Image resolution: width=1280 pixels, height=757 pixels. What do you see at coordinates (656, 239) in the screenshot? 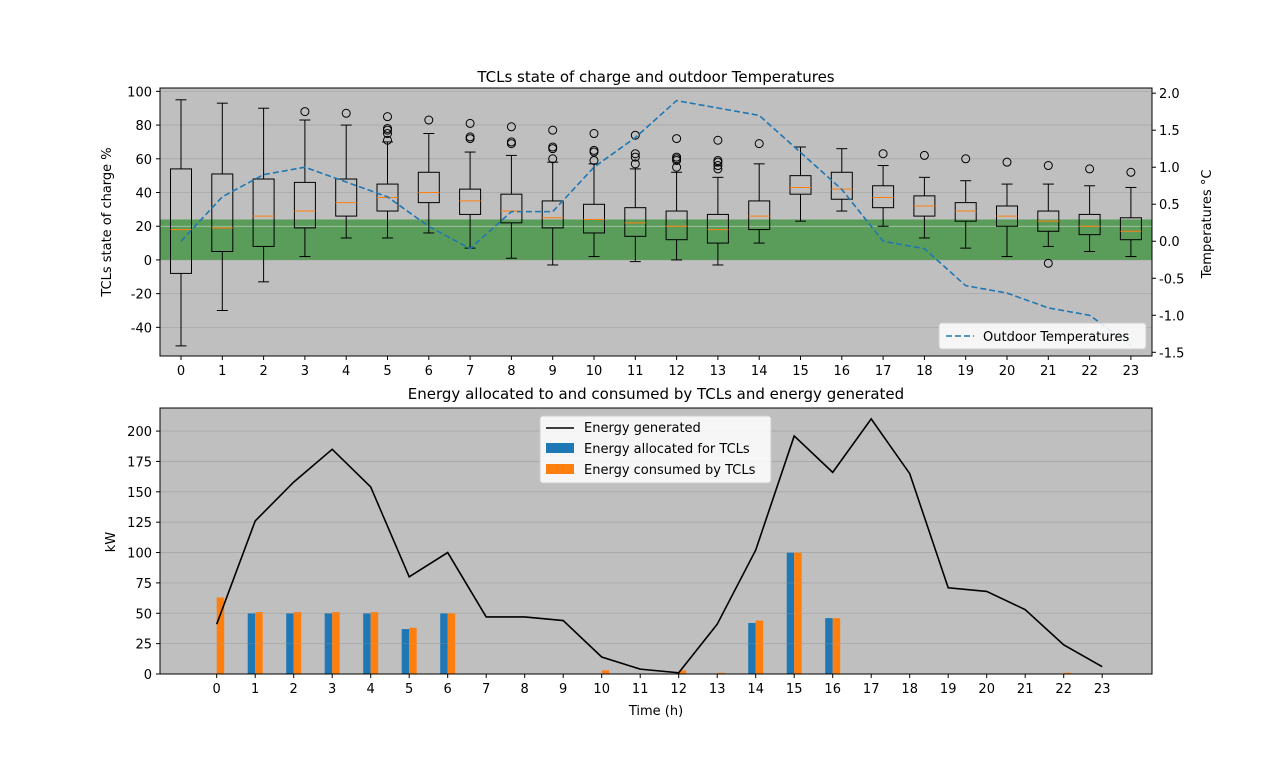
I see `comfort-band` at bounding box center [656, 239].